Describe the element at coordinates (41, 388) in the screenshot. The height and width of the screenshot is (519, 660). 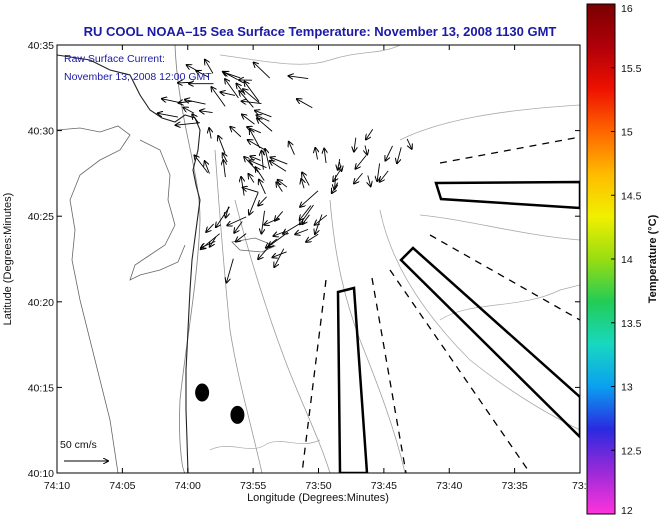
I see `y-tick-label: 40:15` at that location.